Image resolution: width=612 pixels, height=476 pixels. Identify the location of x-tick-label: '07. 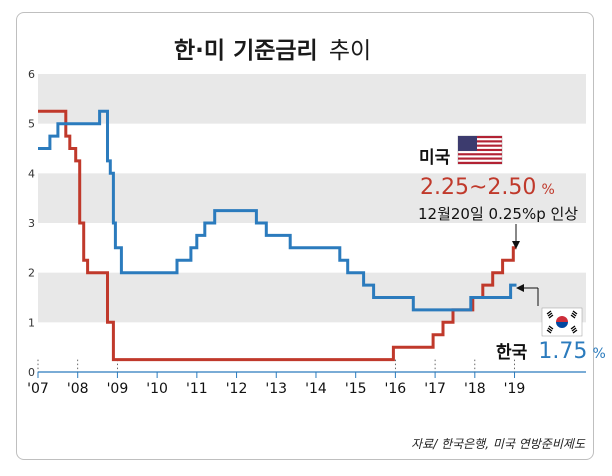
(38, 389).